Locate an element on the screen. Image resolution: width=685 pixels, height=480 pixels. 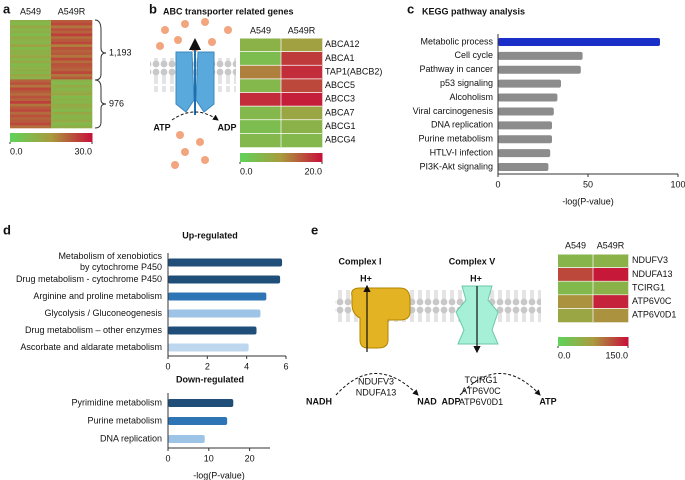
x-tick-label: 0 is located at coordinates (167, 366).